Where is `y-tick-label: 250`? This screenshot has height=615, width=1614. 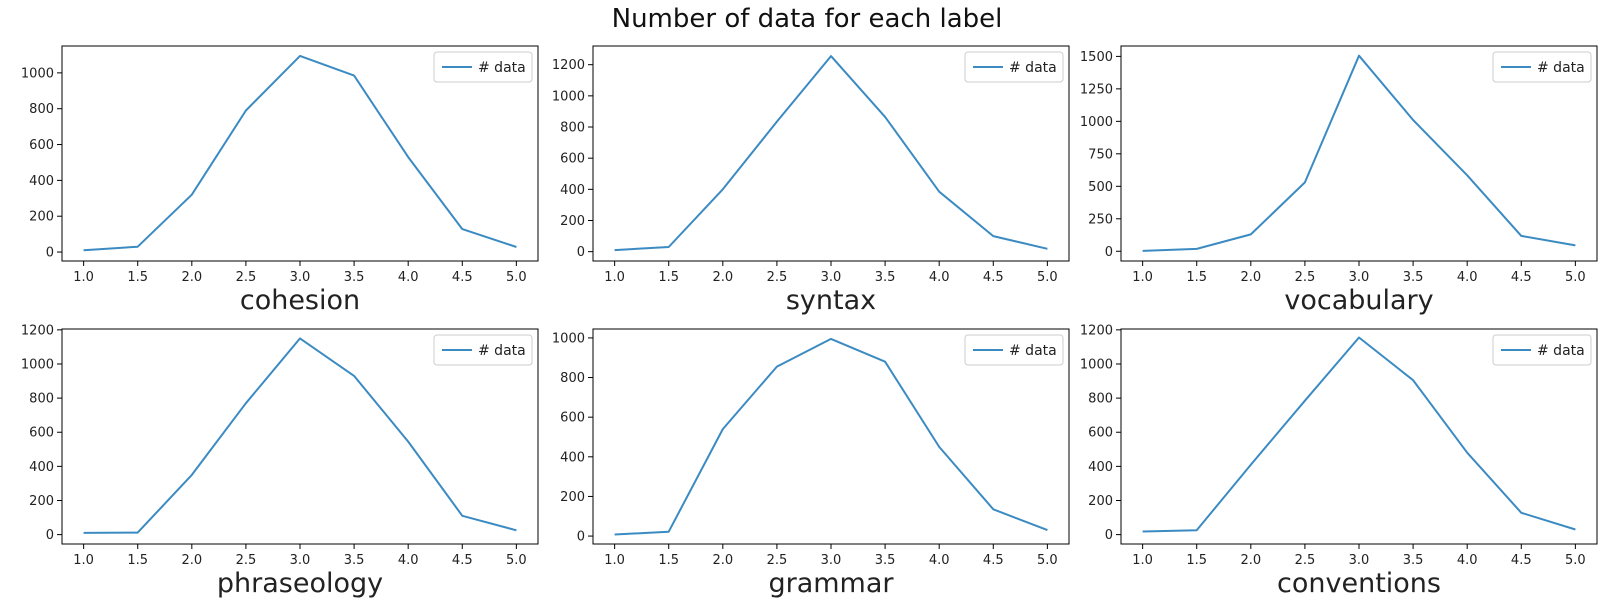 y-tick-label: 250 is located at coordinates (1100, 219).